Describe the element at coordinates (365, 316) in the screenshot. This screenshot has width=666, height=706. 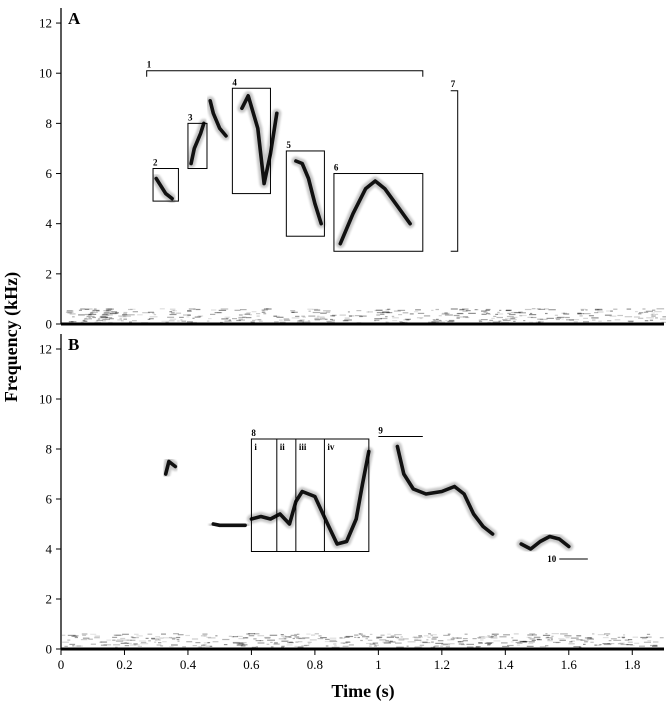
I see `panel-a-noise-band` at that location.